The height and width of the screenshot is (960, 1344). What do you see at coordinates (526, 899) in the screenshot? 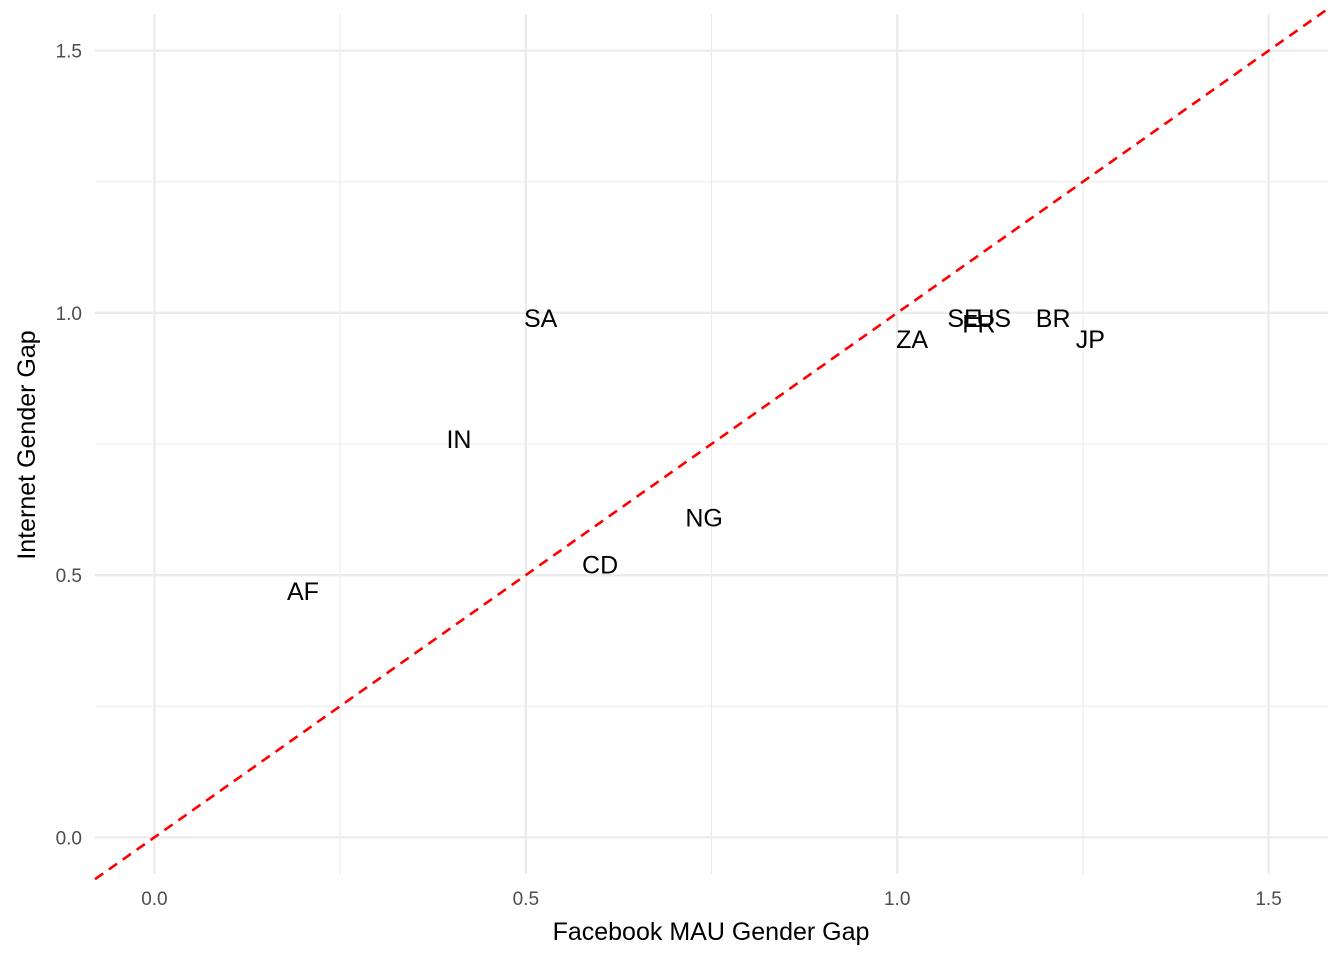
I see `x-tick-label: 0.5` at bounding box center [526, 899].